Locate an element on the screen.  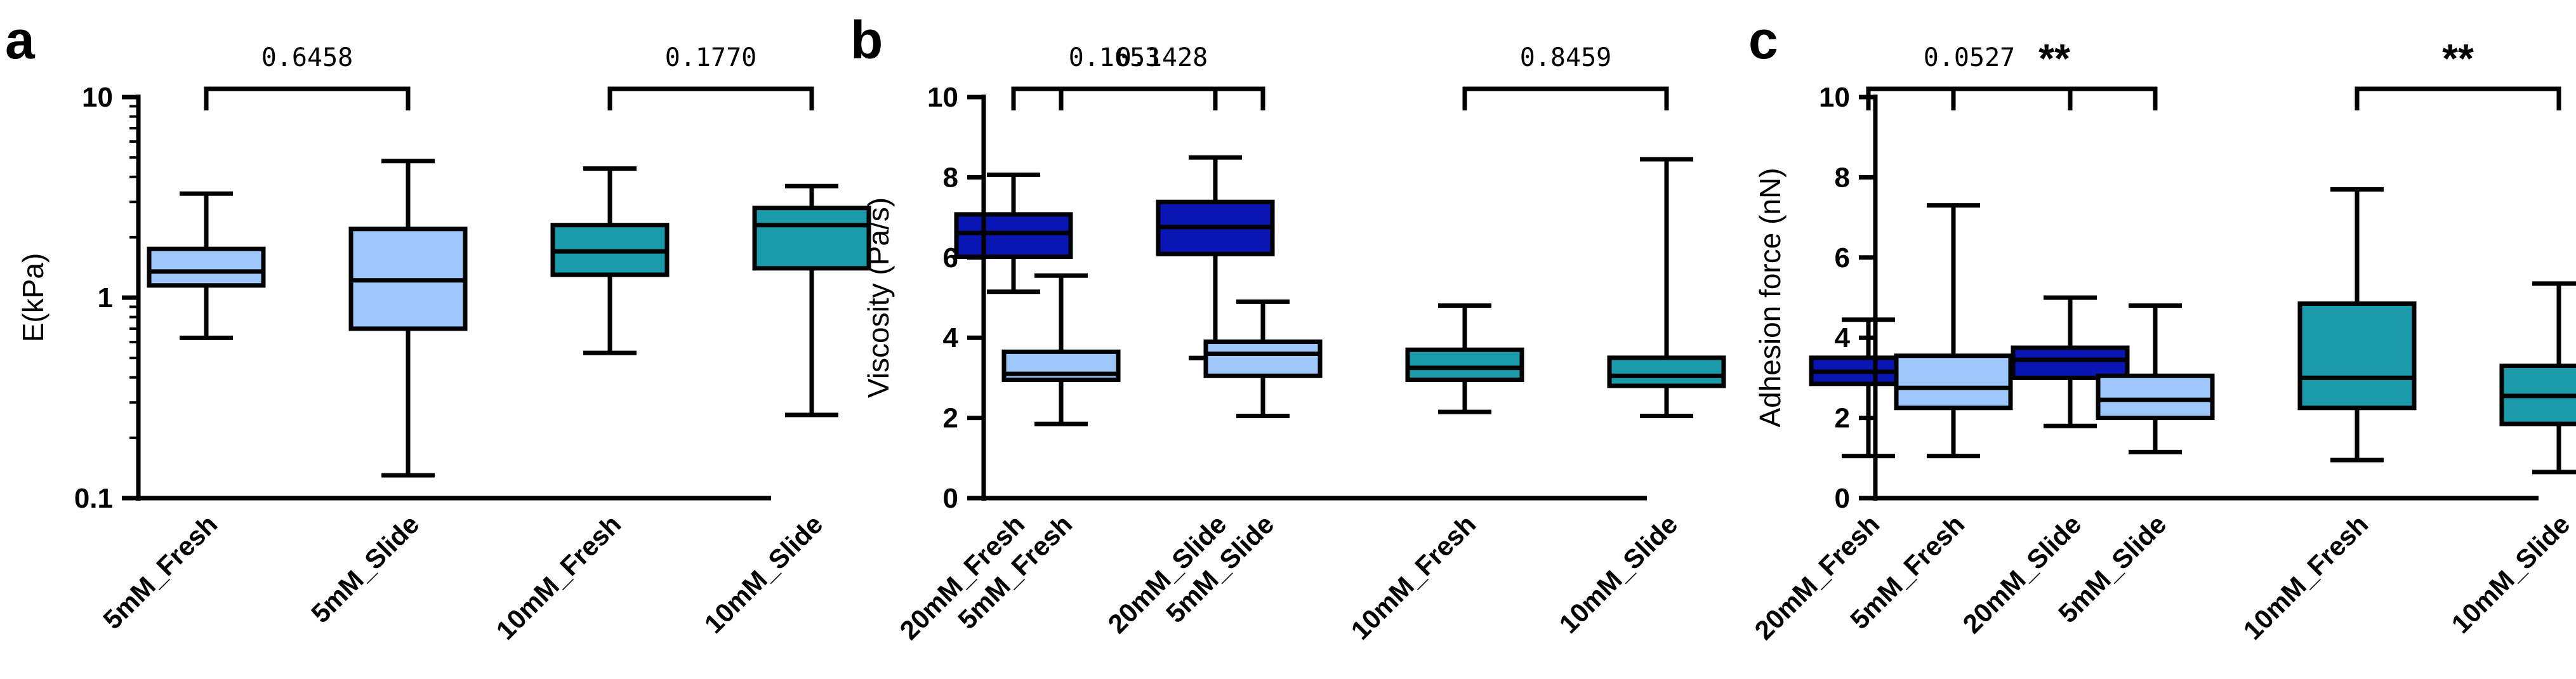
comparison-label: 0.1653 is located at coordinates (1115, 57).